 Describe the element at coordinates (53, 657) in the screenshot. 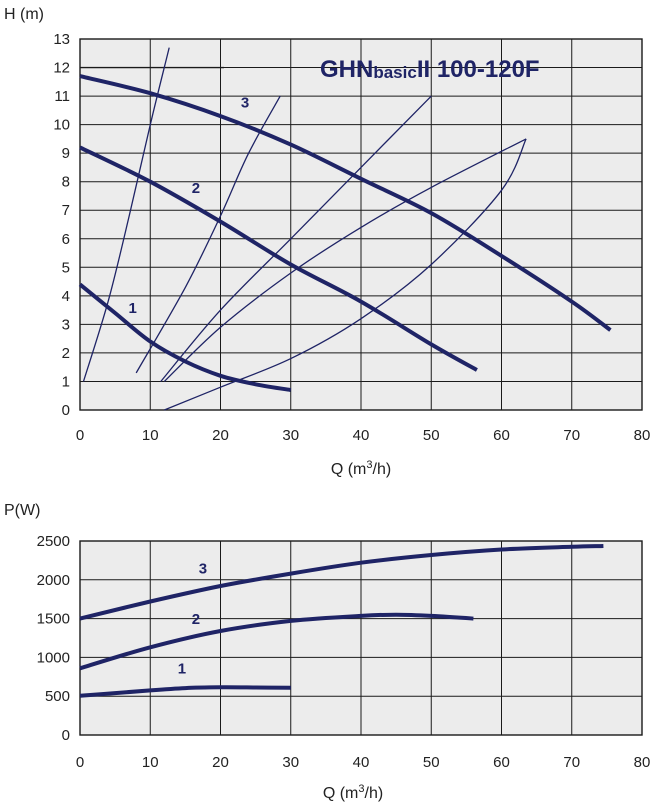

I see `y-tick-label: 1000` at that location.